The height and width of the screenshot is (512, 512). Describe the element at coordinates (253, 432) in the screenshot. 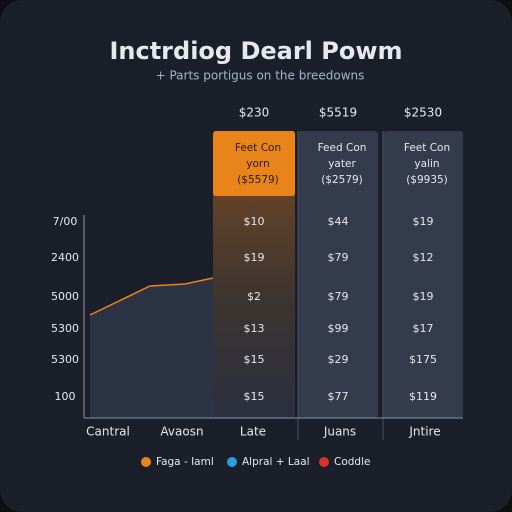

I see `x-label: Late` at that location.